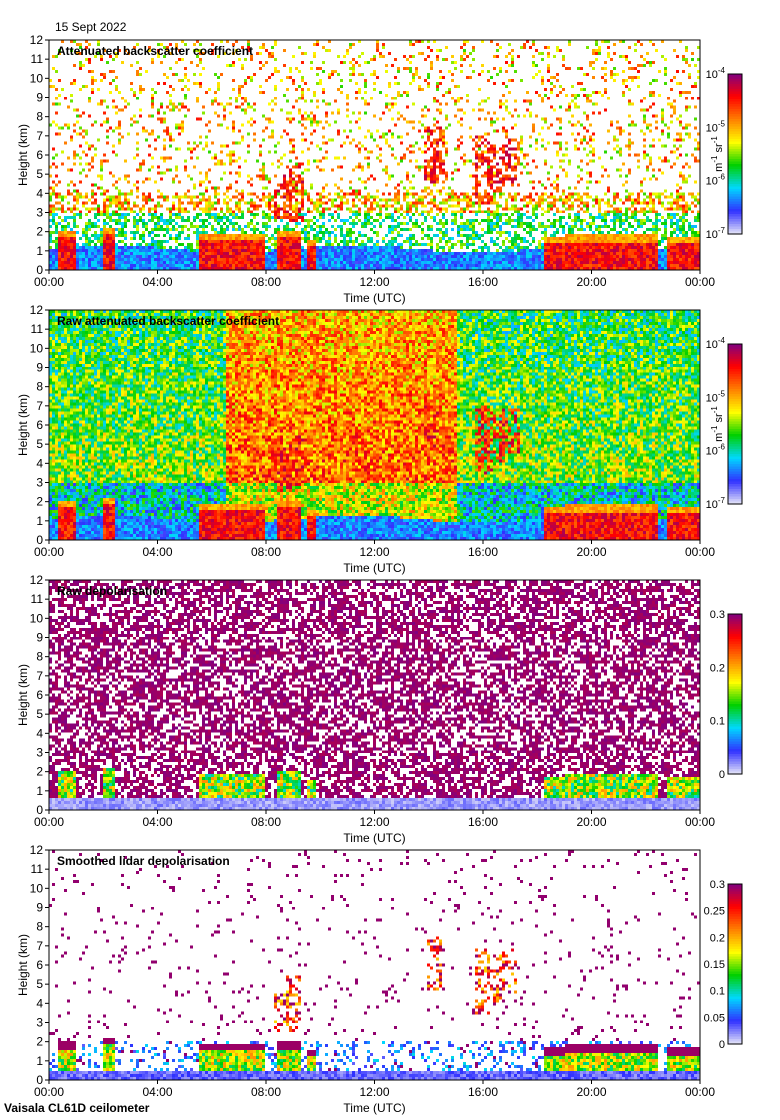  What do you see at coordinates (39, 908) in the screenshot?
I see `y-tick-label: 9` at bounding box center [39, 908].